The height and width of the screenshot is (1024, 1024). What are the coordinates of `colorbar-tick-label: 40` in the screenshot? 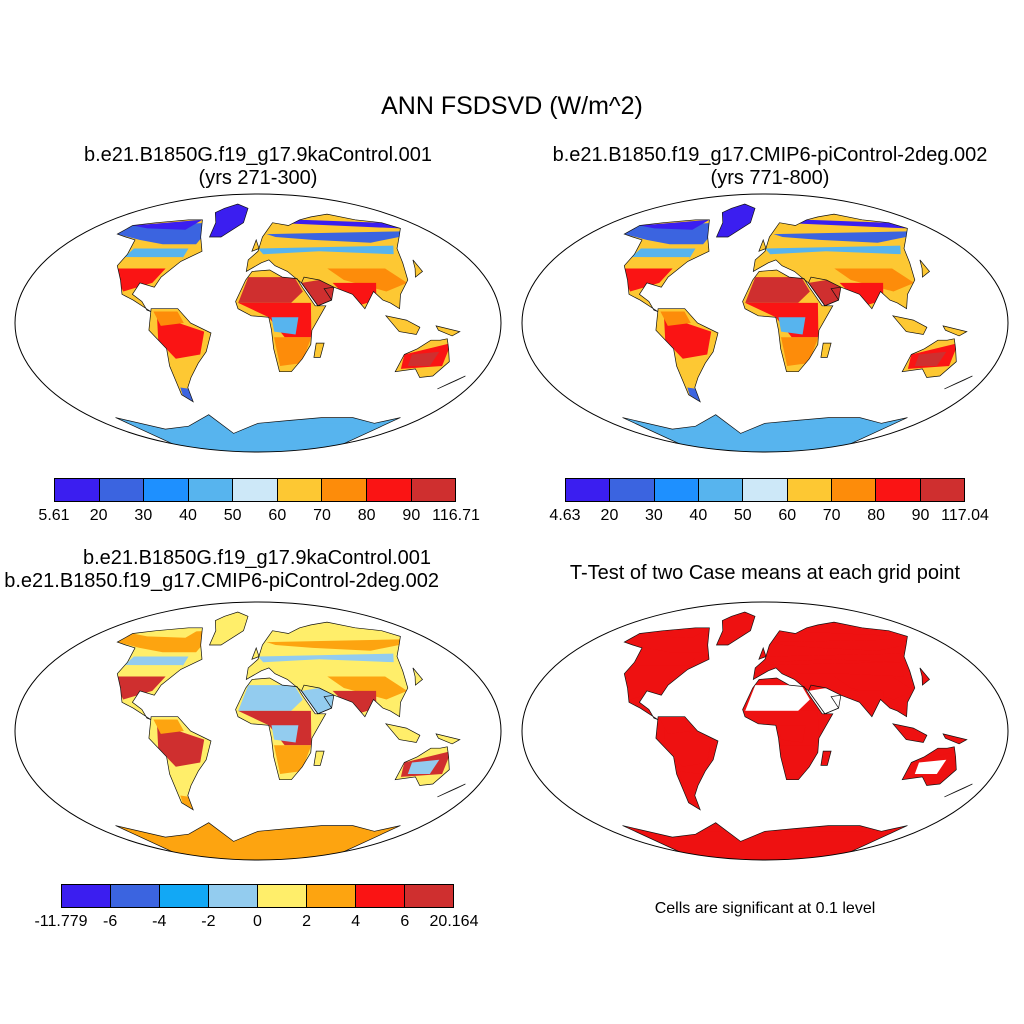 It's located at (698, 515).